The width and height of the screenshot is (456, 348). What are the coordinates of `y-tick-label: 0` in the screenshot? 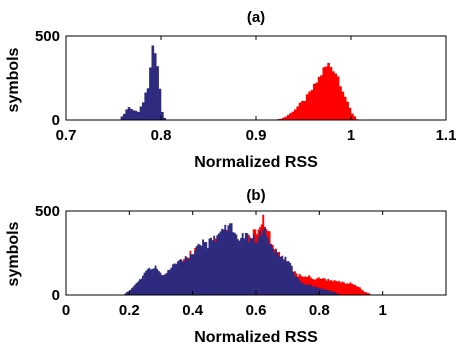 It's located at (56, 295).